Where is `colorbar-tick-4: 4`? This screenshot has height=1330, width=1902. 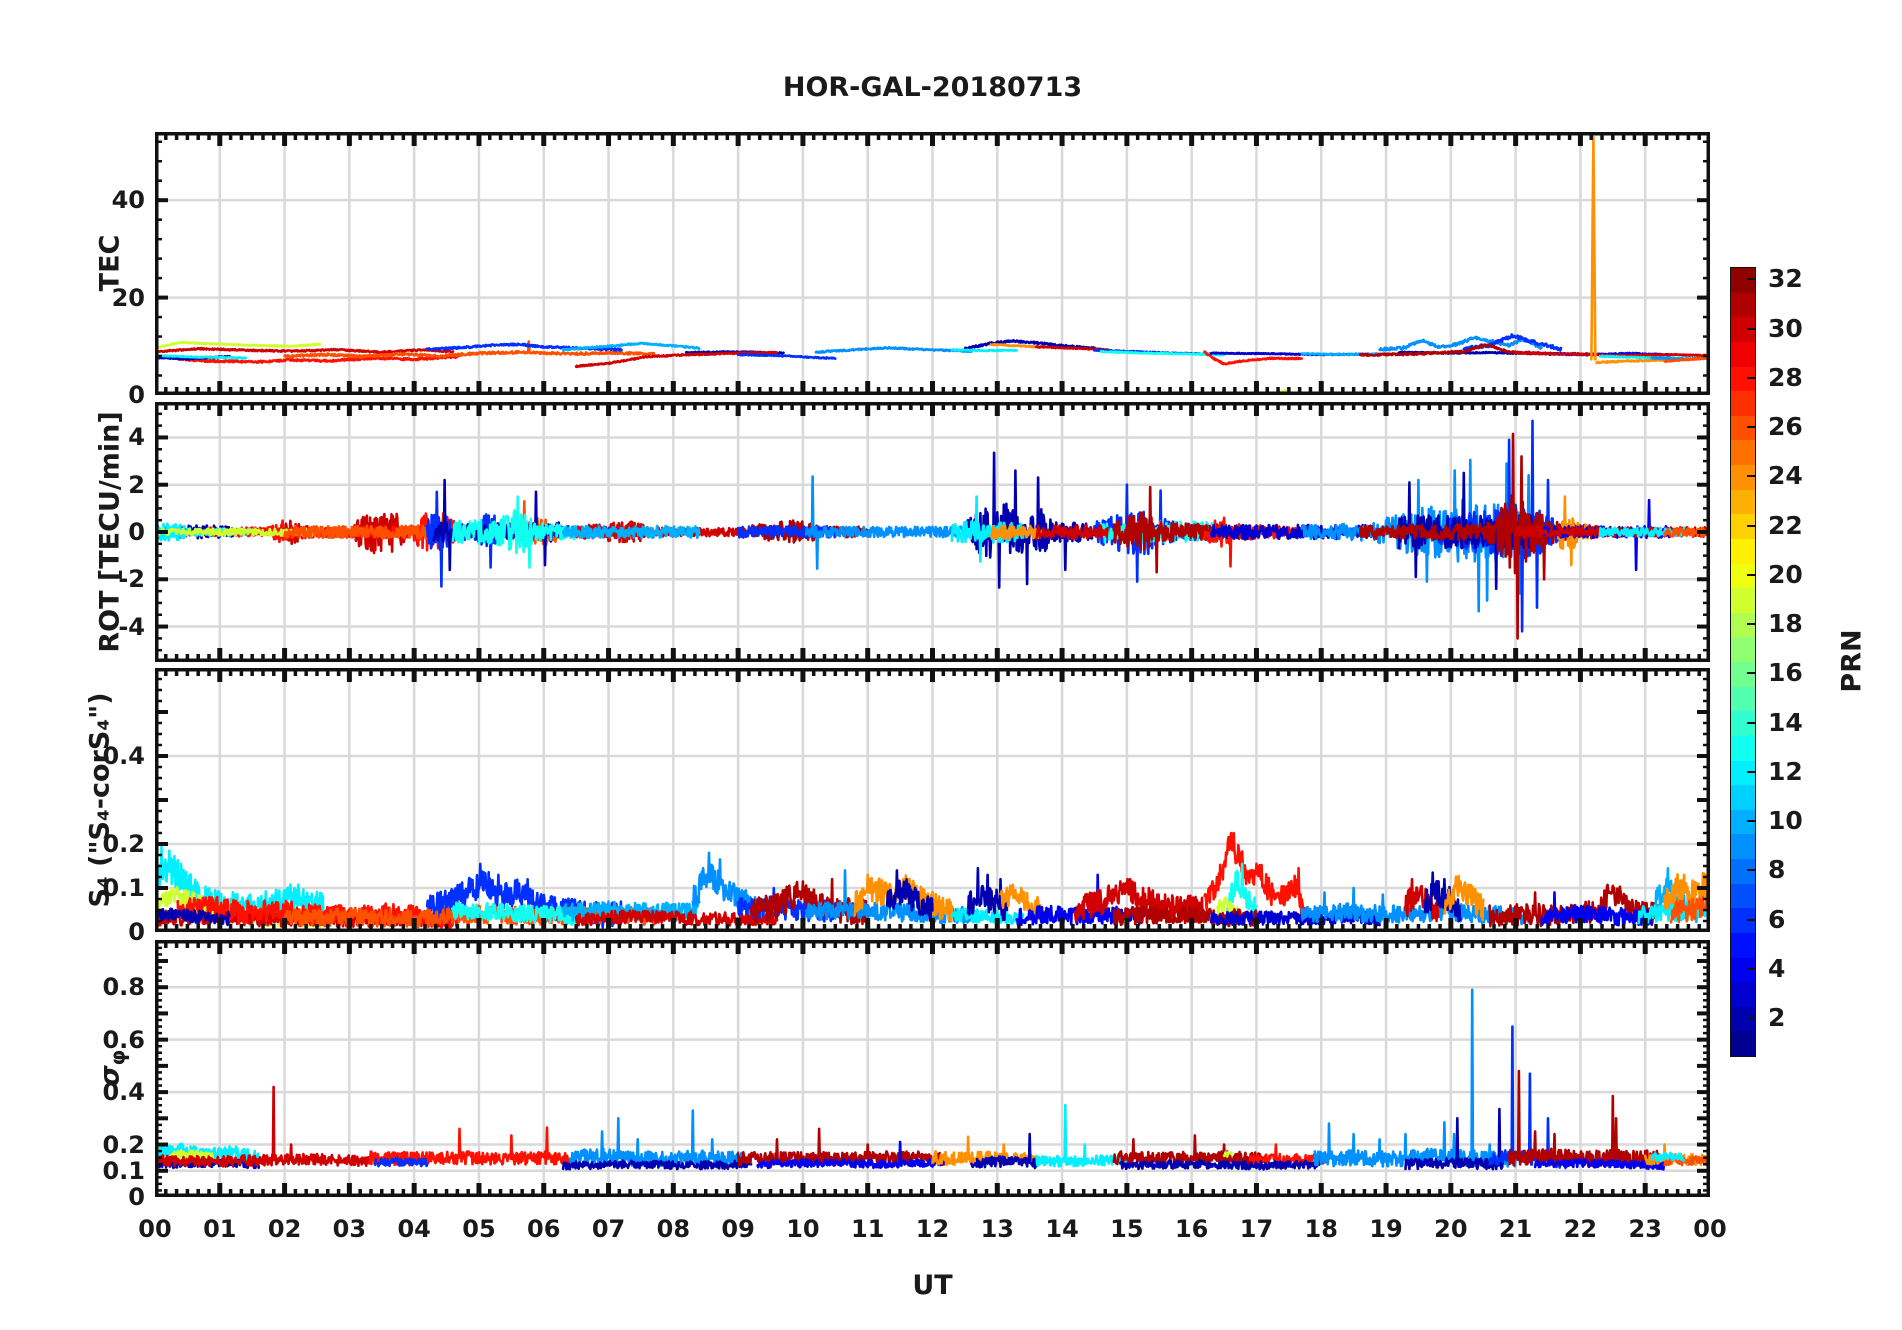 colorbar-tick-4: 4 is located at coordinates (1777, 968).